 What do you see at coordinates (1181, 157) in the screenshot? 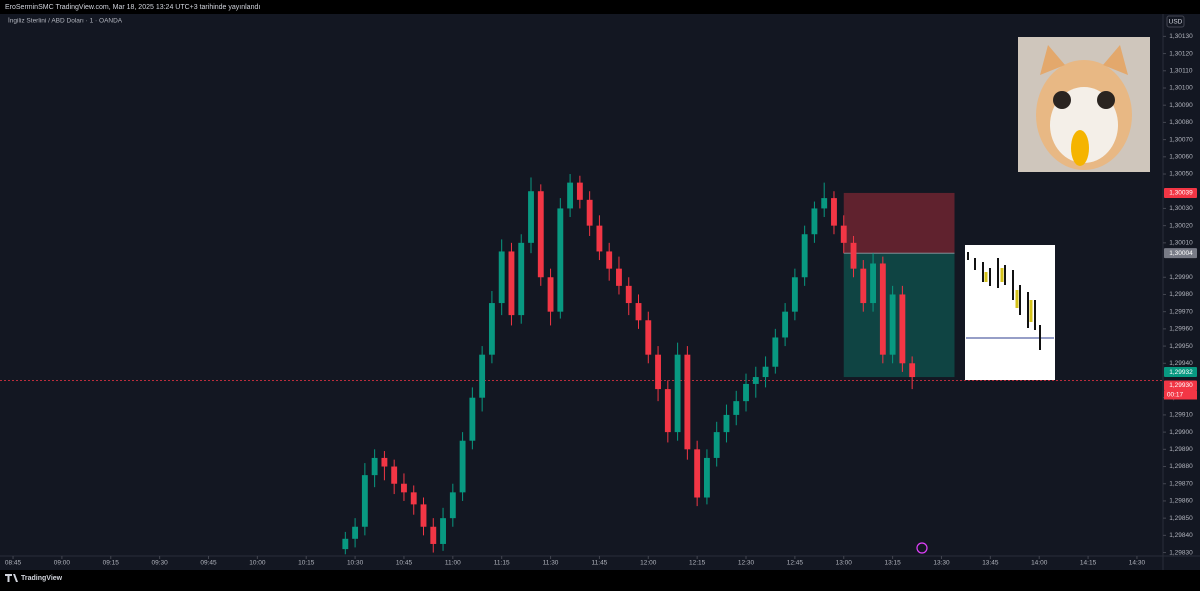
I see `y-tick-label: 1,30060` at bounding box center [1181, 157].